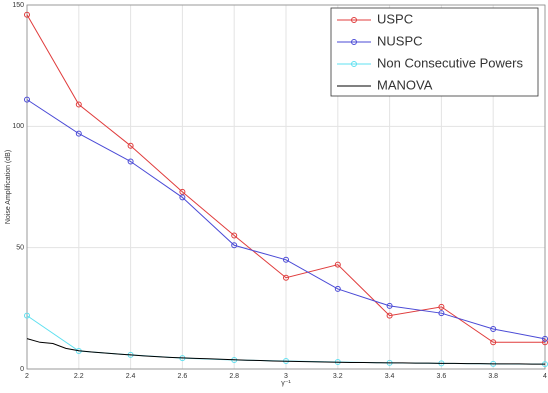  I want to click on x-tick-label: 2.6, so click(183, 376).